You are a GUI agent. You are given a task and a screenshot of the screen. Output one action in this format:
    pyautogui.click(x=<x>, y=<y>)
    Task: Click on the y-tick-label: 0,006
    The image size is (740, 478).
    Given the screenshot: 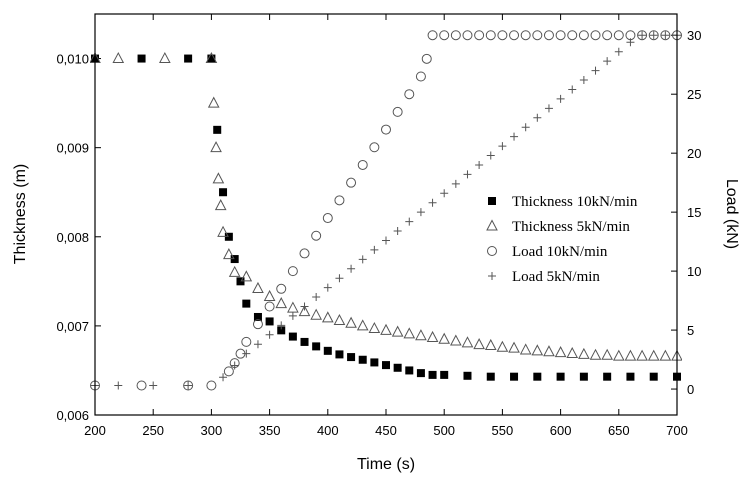 What is the action you would take?
    pyautogui.click(x=72, y=415)
    